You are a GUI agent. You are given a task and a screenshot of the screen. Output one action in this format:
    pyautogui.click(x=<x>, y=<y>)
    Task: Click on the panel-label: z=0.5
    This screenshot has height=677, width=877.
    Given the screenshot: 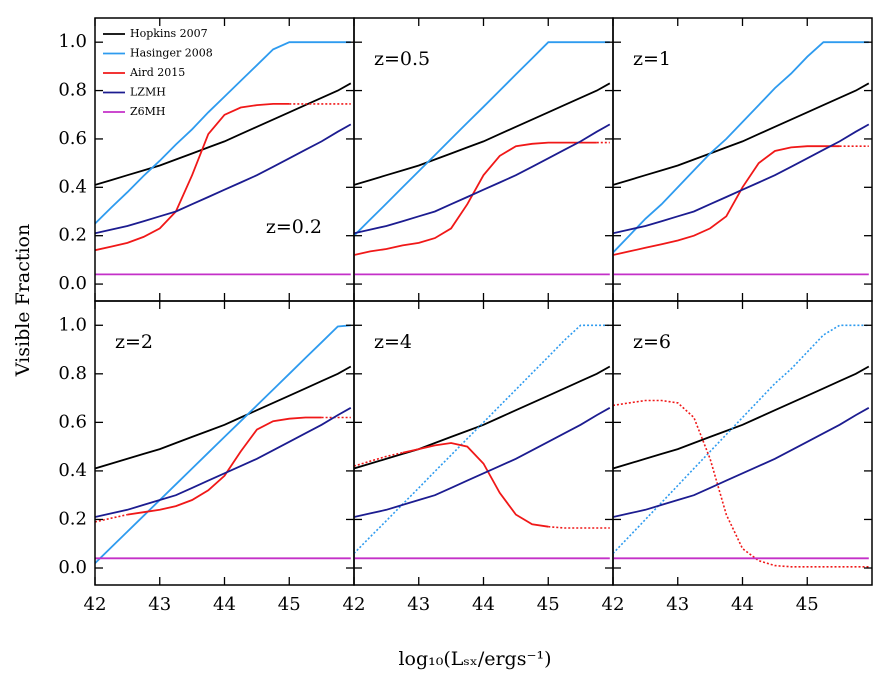 What is the action you would take?
    pyautogui.click(x=402, y=59)
    